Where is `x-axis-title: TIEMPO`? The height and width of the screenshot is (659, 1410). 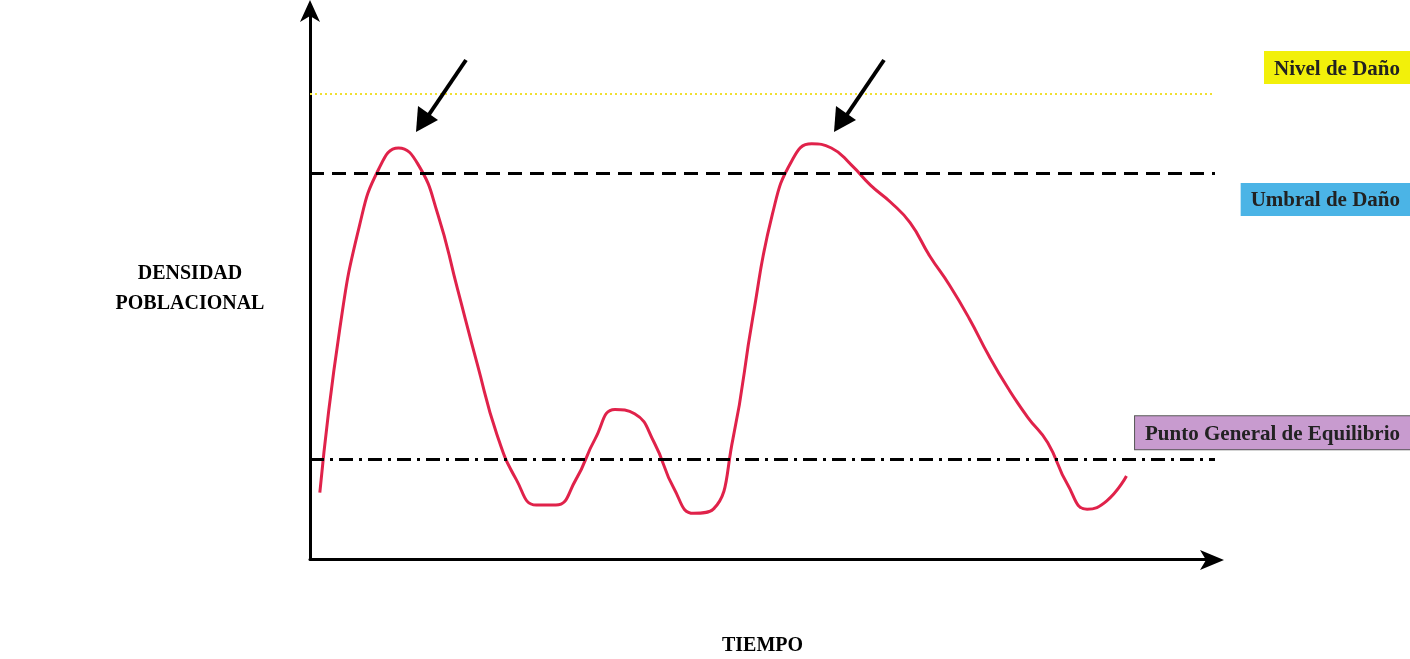
x-axis-title: TIEMPO is located at coordinates (762, 644).